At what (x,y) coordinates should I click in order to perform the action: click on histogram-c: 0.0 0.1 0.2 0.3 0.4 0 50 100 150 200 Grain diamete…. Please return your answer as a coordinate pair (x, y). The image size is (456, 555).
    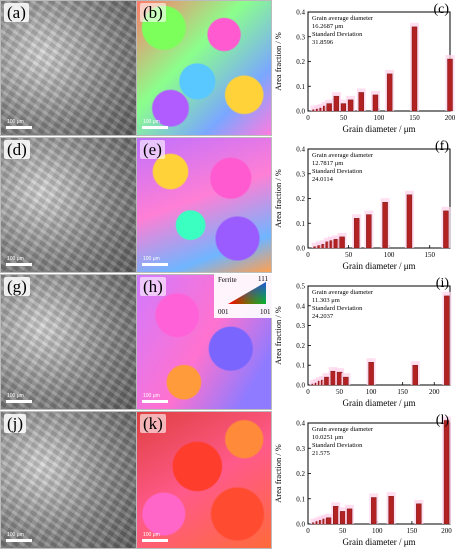
    Looking at the image, I should click on (364, 68).